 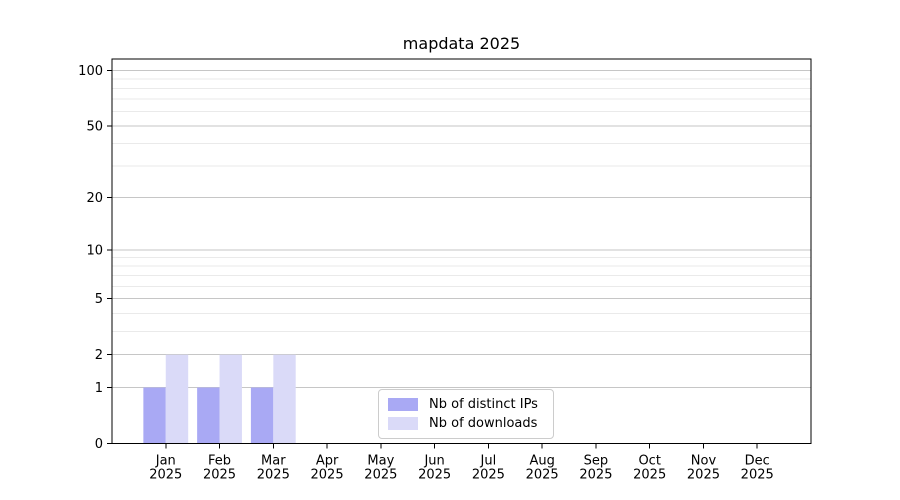 What do you see at coordinates (596, 461) in the screenshot?
I see `x-tick-label-month-sep: Sep` at bounding box center [596, 461].